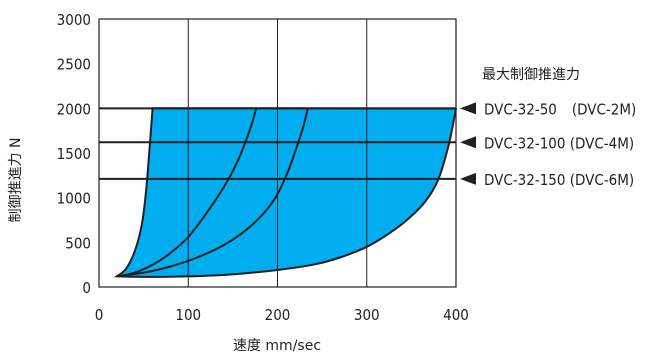 The image size is (671, 358). I want to click on x-tick-label: 300, so click(367, 315).